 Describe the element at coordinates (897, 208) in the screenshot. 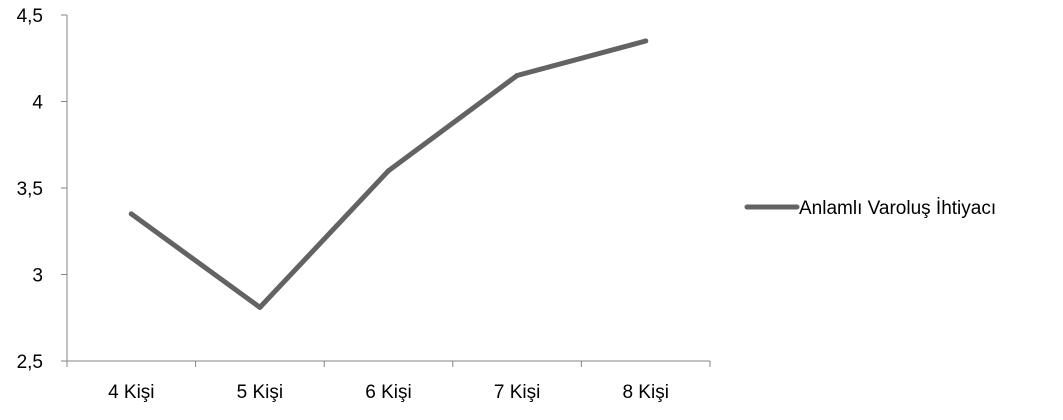

I see `legend-label: Anlamlı Varoluş İhtiyacı` at that location.